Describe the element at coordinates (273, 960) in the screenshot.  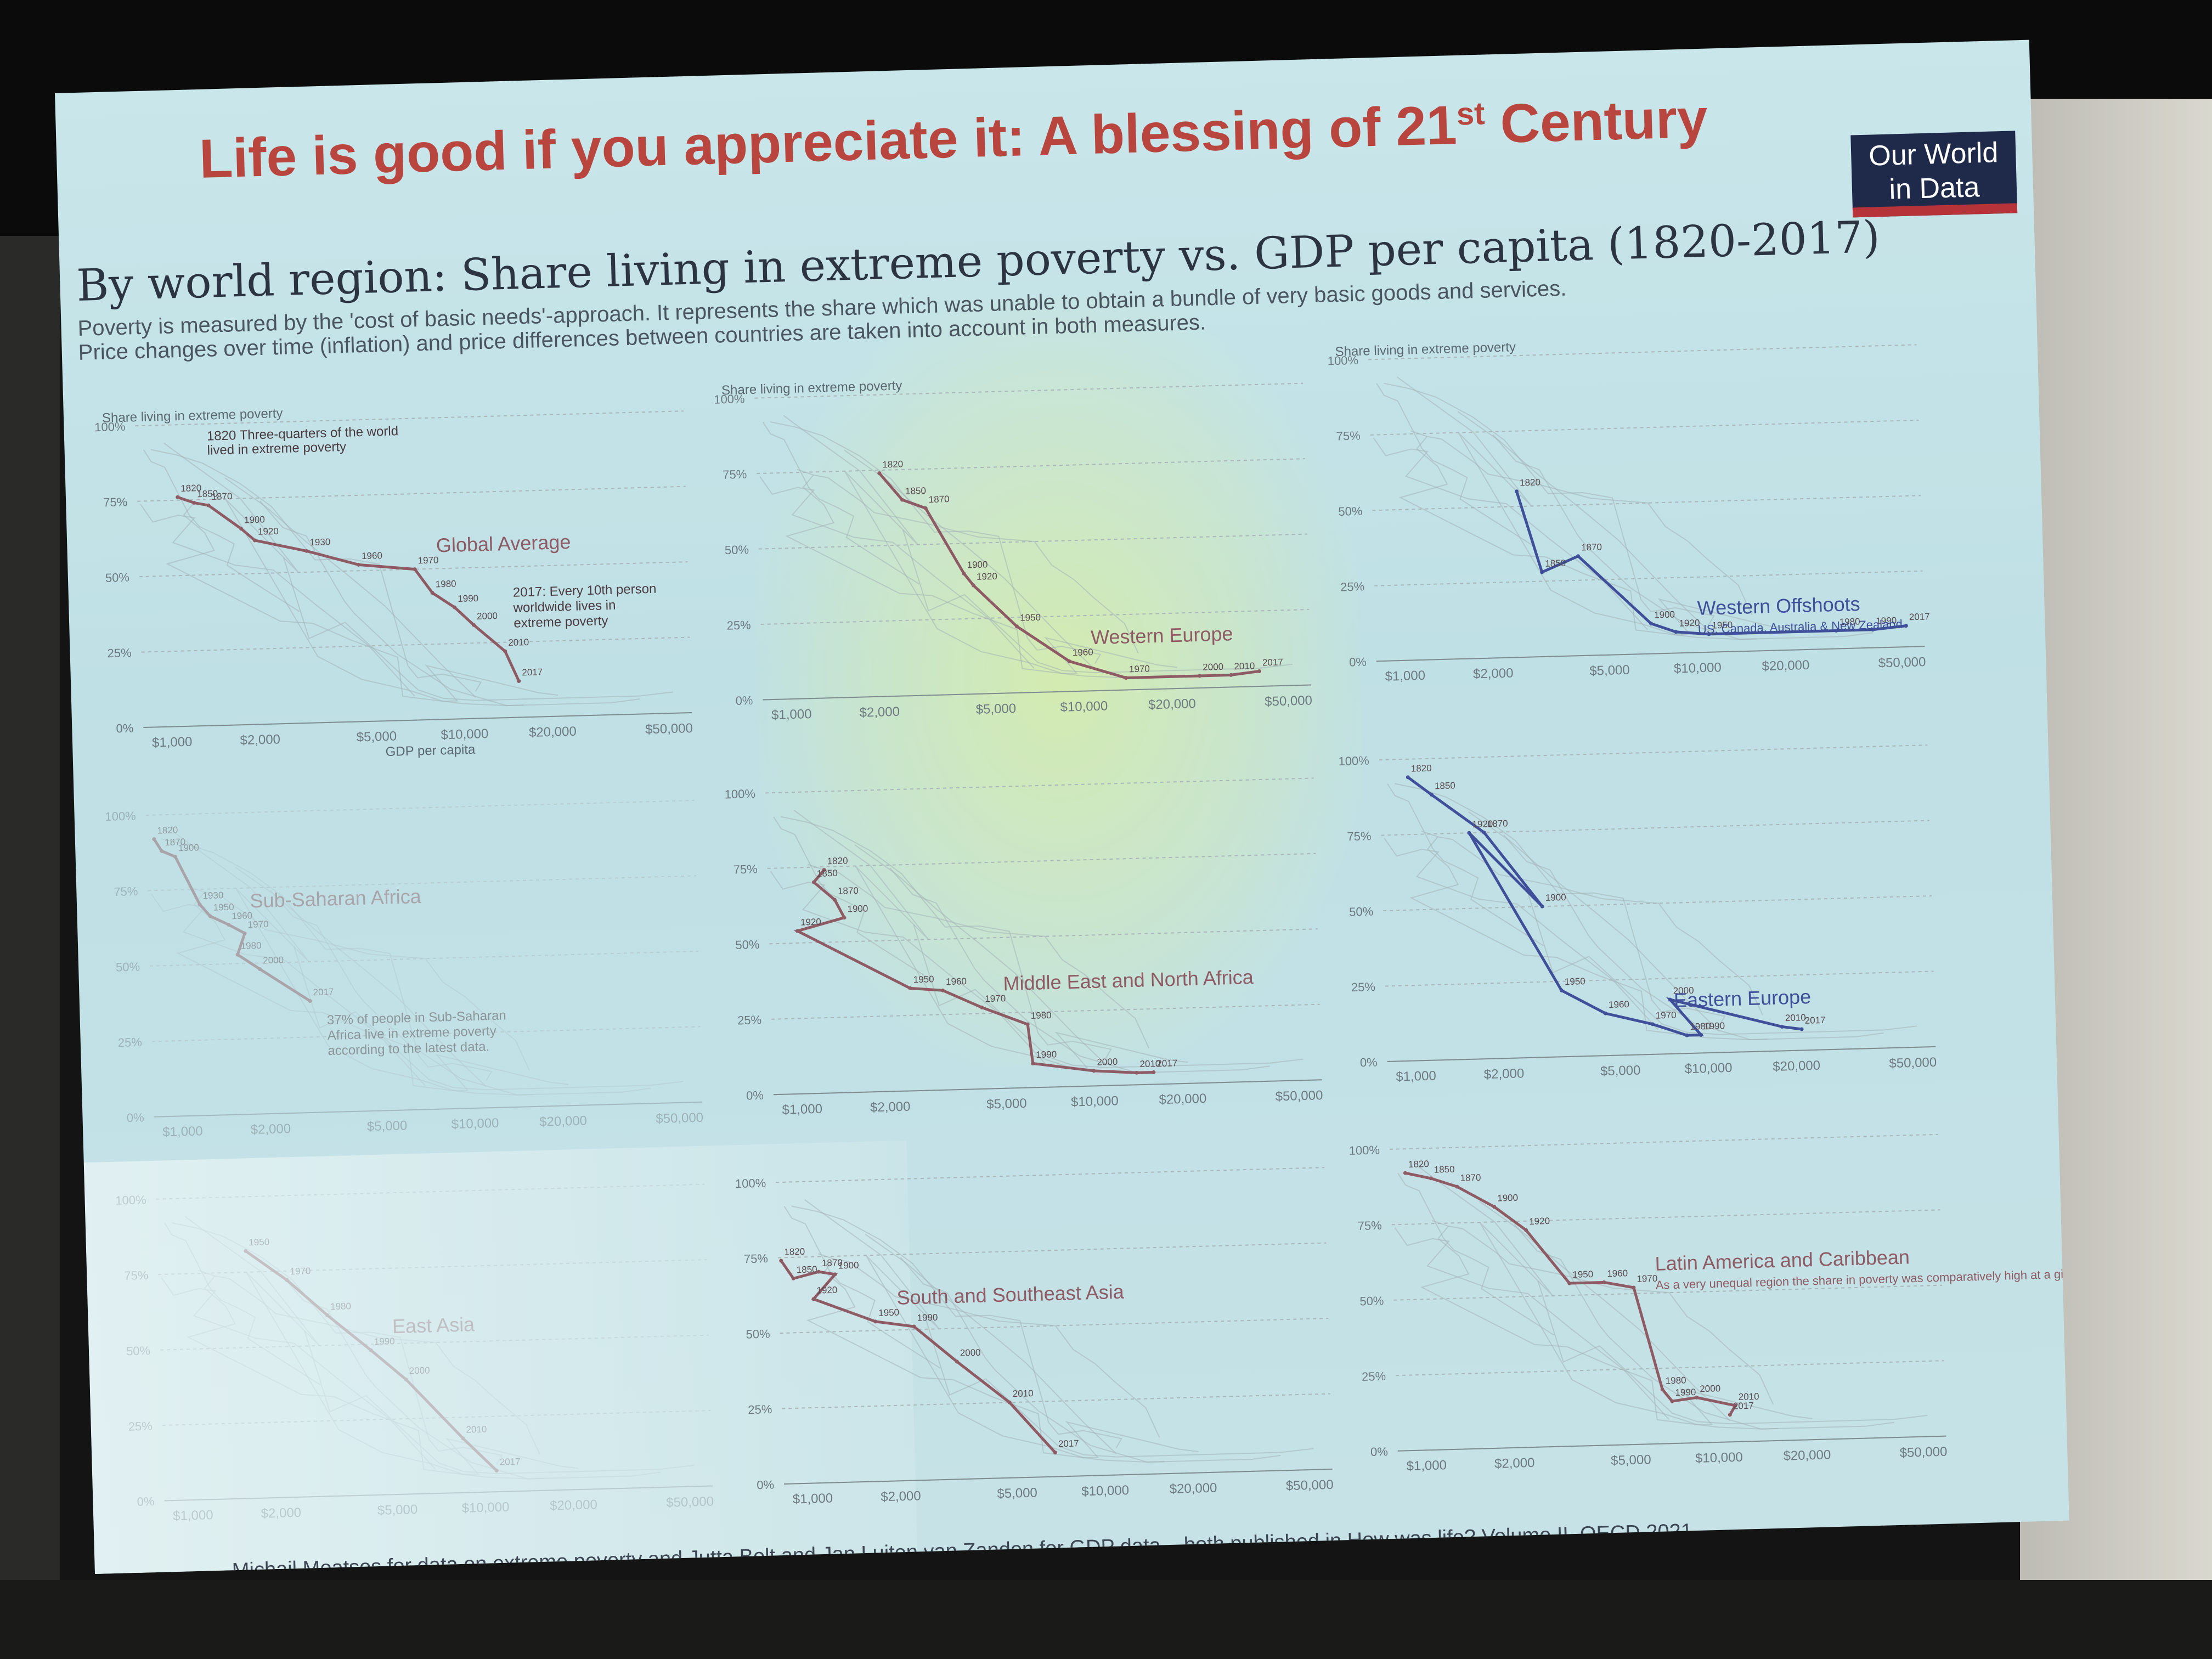
I see `year-label: 2000` at that location.